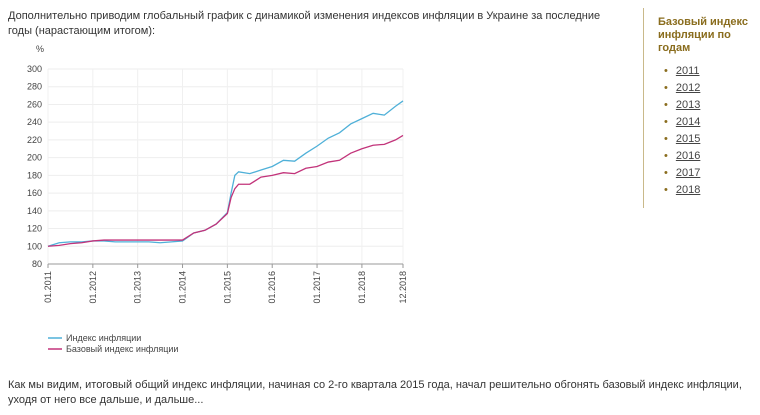 This screenshot has height=415, width=760. What do you see at coordinates (688, 190) in the screenshot?
I see `year-link: 2018` at bounding box center [688, 190].